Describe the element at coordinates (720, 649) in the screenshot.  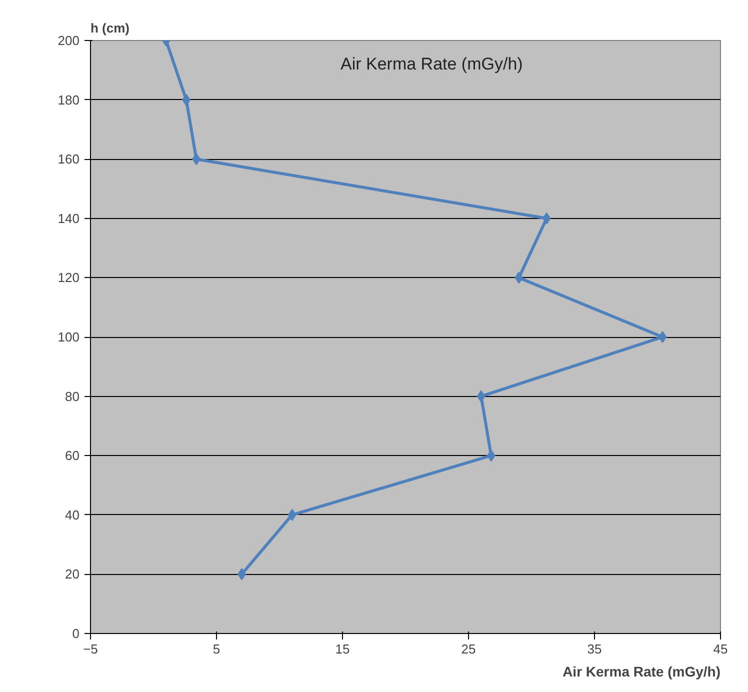
I see `x-tick-label: 45` at that location.